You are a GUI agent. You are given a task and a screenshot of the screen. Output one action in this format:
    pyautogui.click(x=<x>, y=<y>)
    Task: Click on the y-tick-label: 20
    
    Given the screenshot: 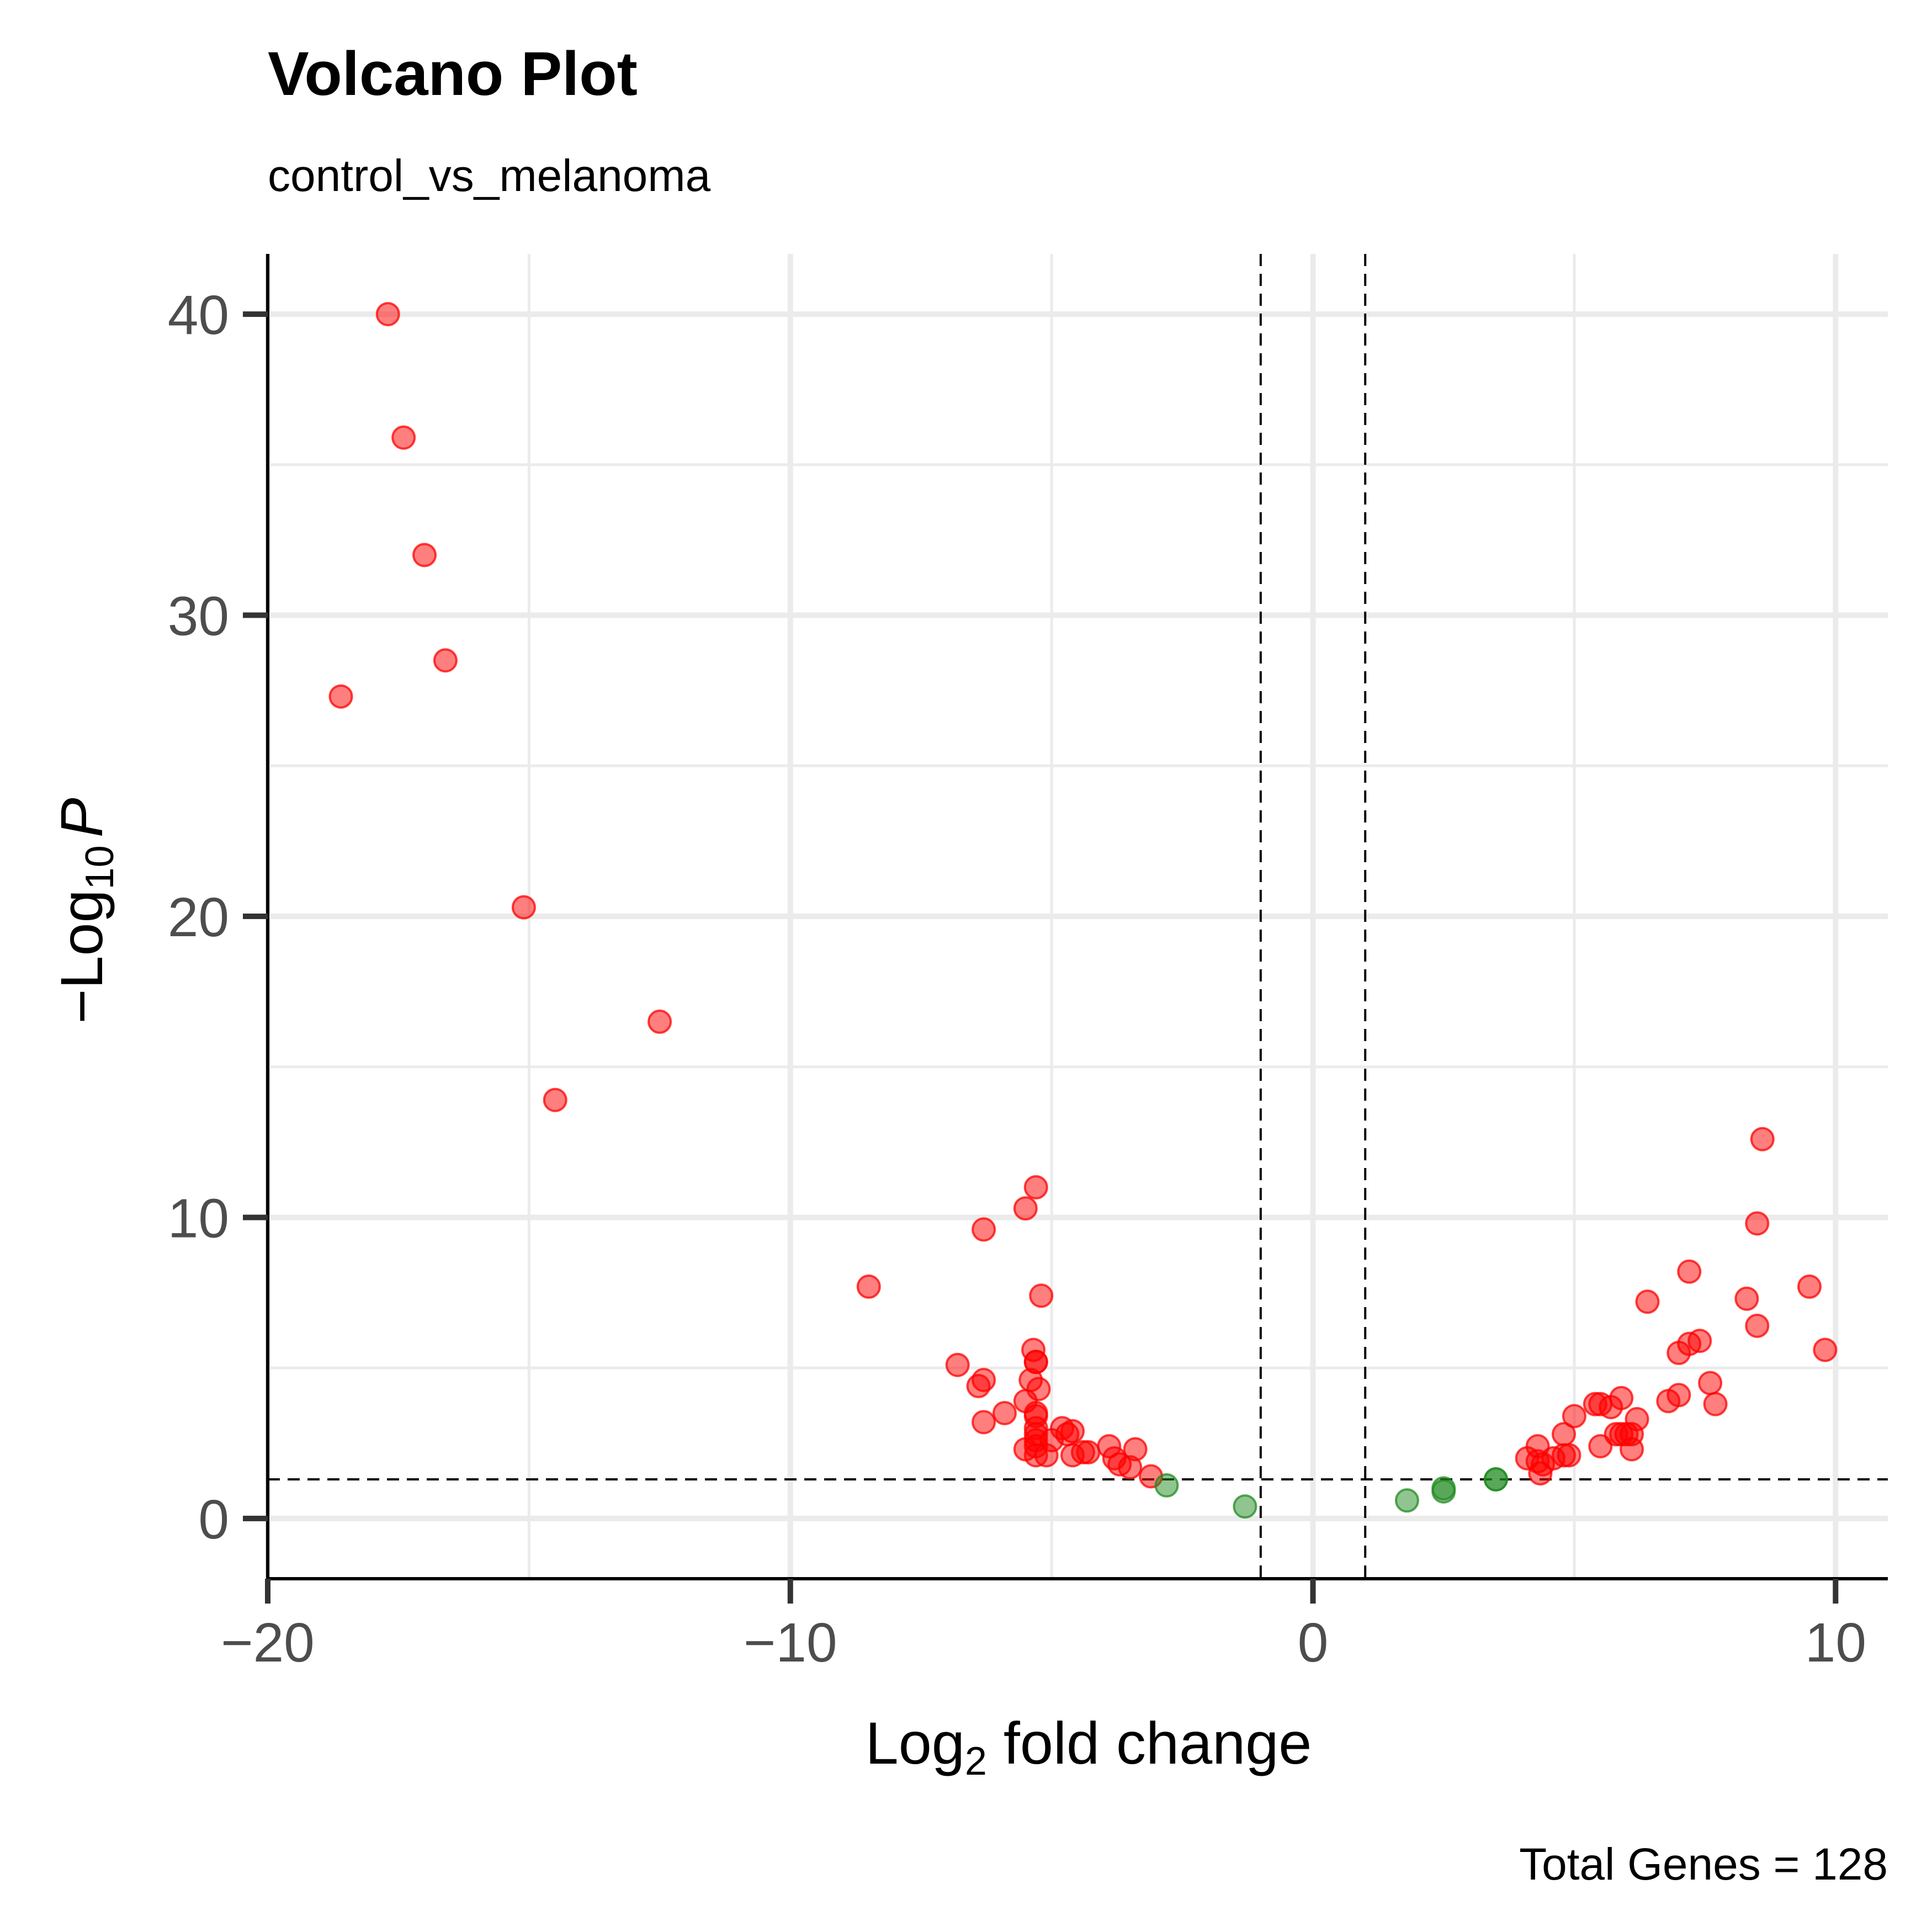 What is the action you would take?
    pyautogui.click(x=198, y=917)
    